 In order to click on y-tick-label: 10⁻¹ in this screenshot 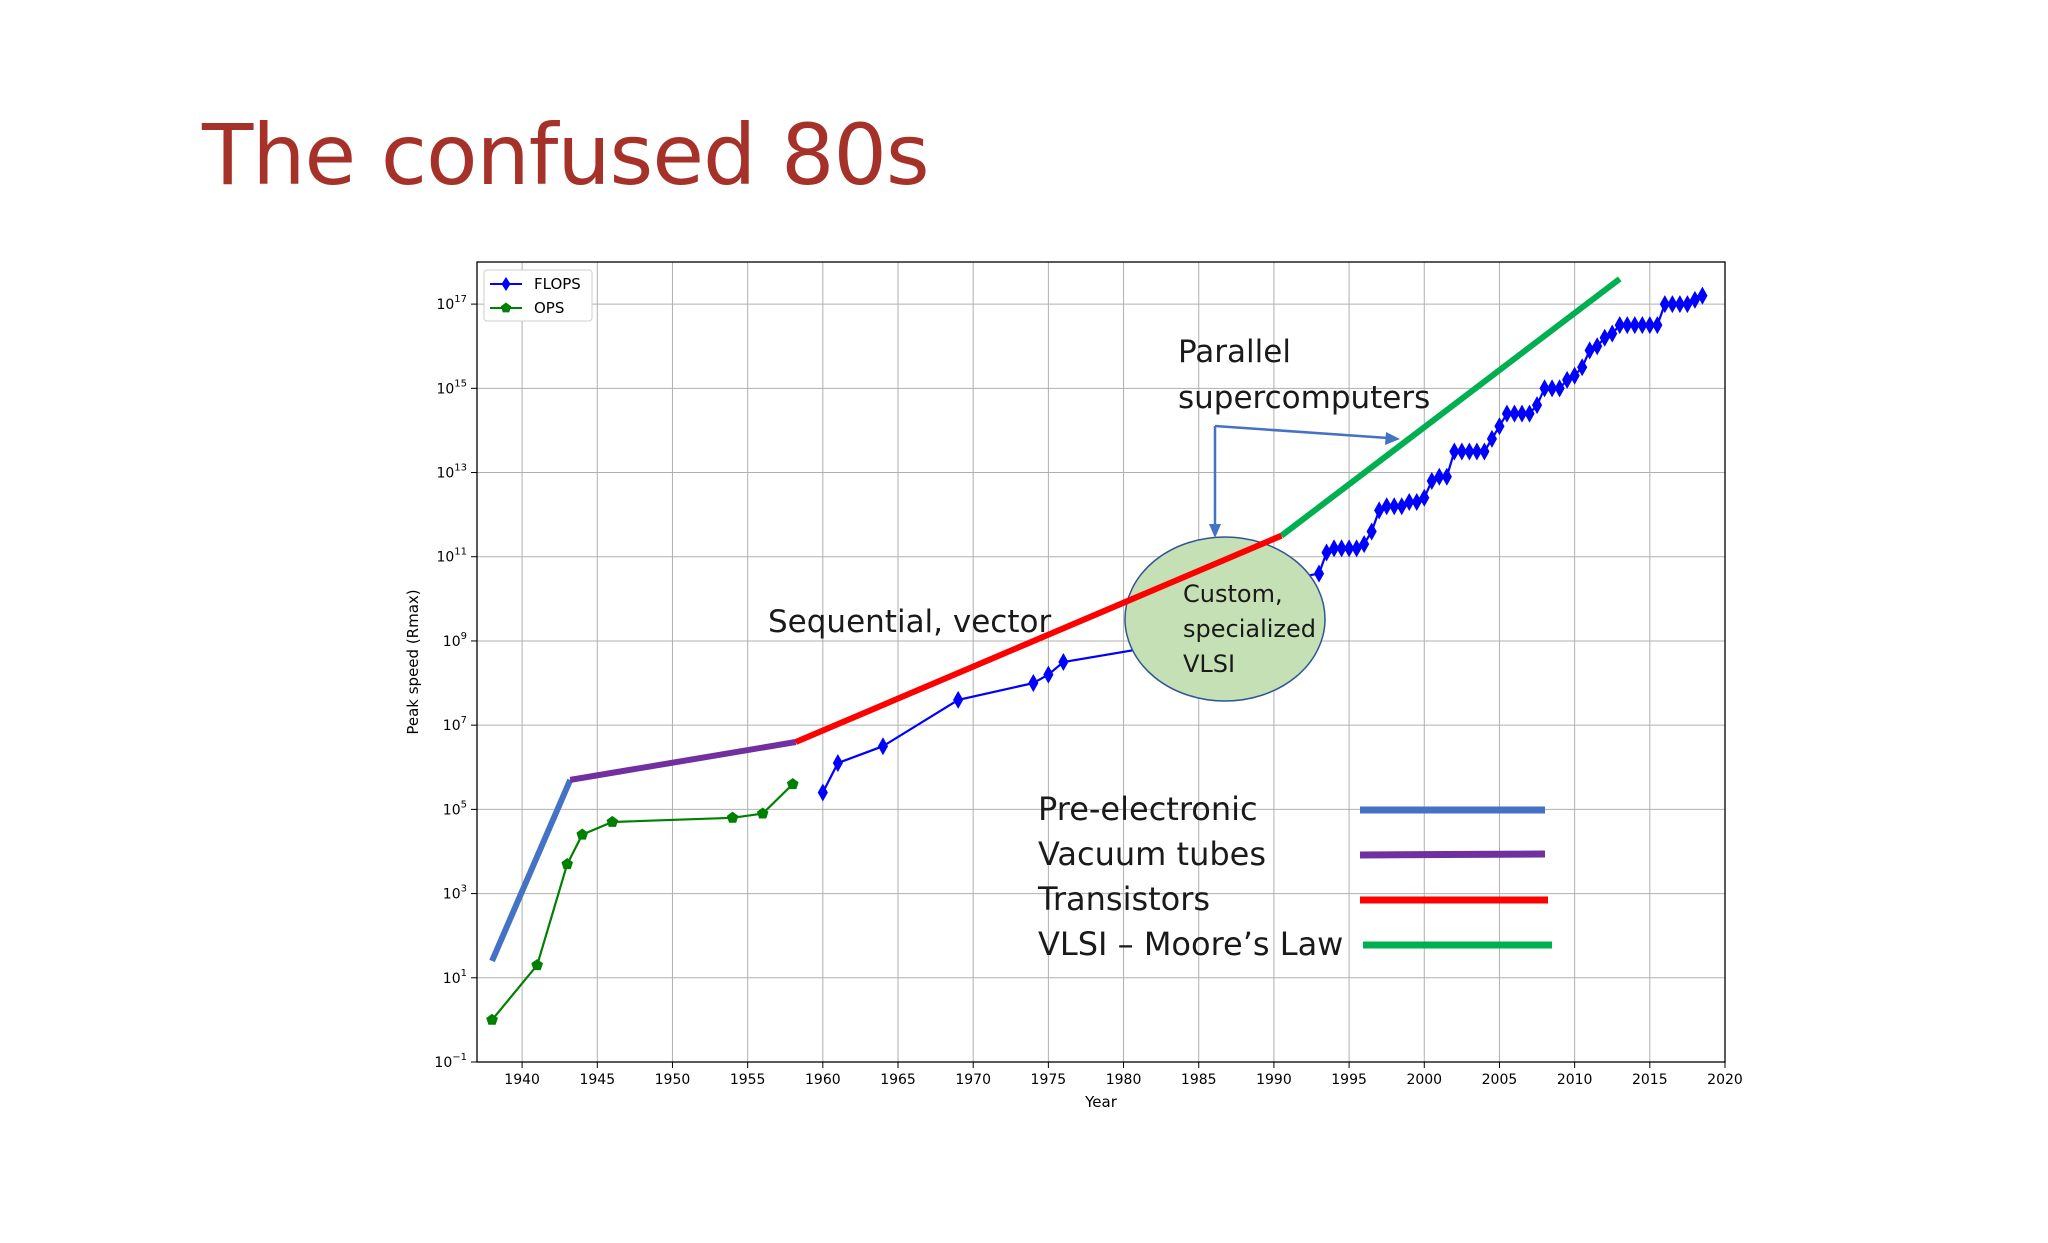, I will do `click(450, 1061)`.